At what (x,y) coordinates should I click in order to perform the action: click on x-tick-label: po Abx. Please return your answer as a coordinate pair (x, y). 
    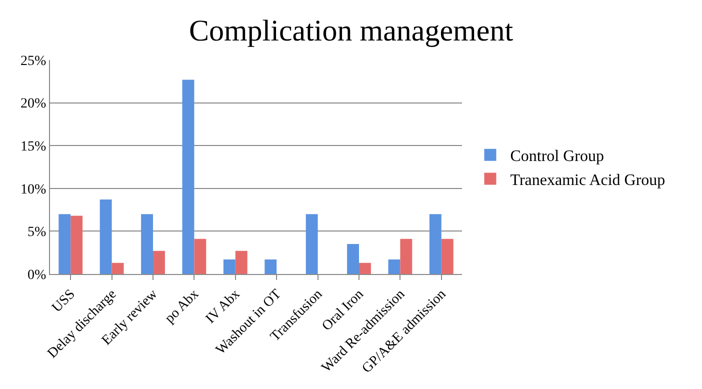
    Looking at the image, I should click on (182, 306).